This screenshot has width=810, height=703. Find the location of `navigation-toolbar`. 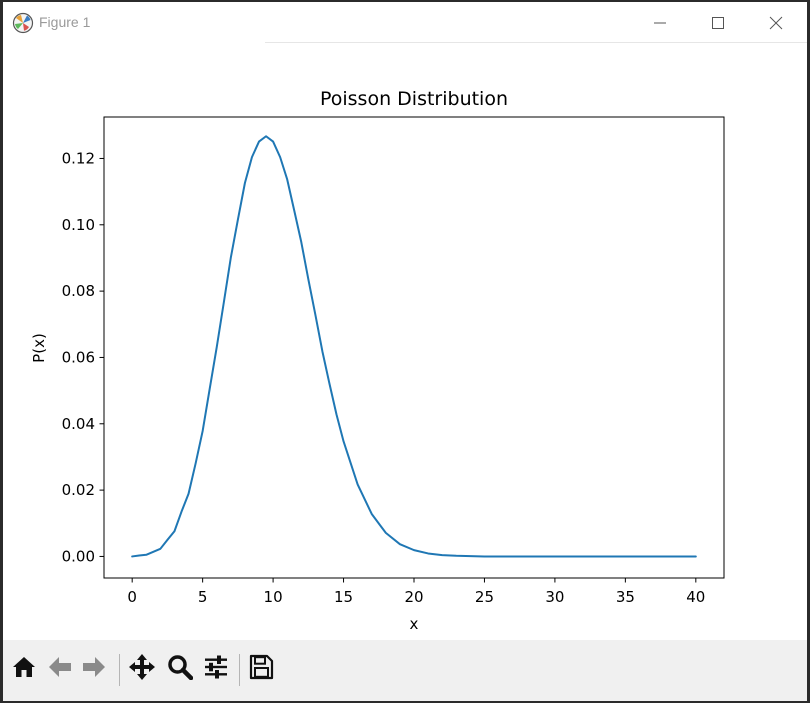

navigation-toolbar is located at coordinates (405, 670).